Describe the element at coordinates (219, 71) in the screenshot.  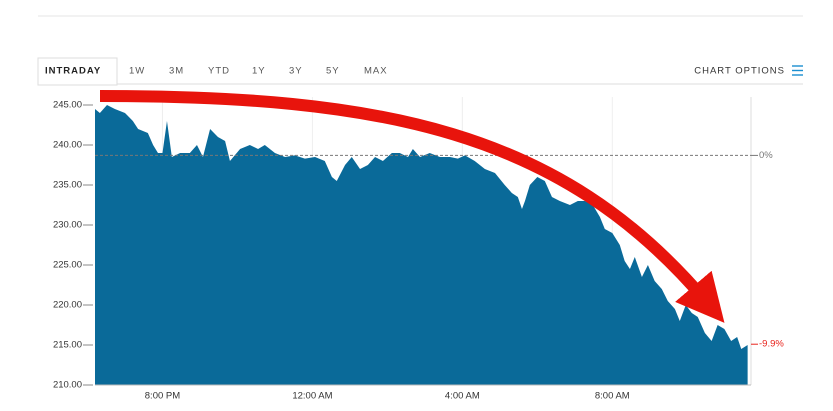
I see `tab: YTD` at that location.